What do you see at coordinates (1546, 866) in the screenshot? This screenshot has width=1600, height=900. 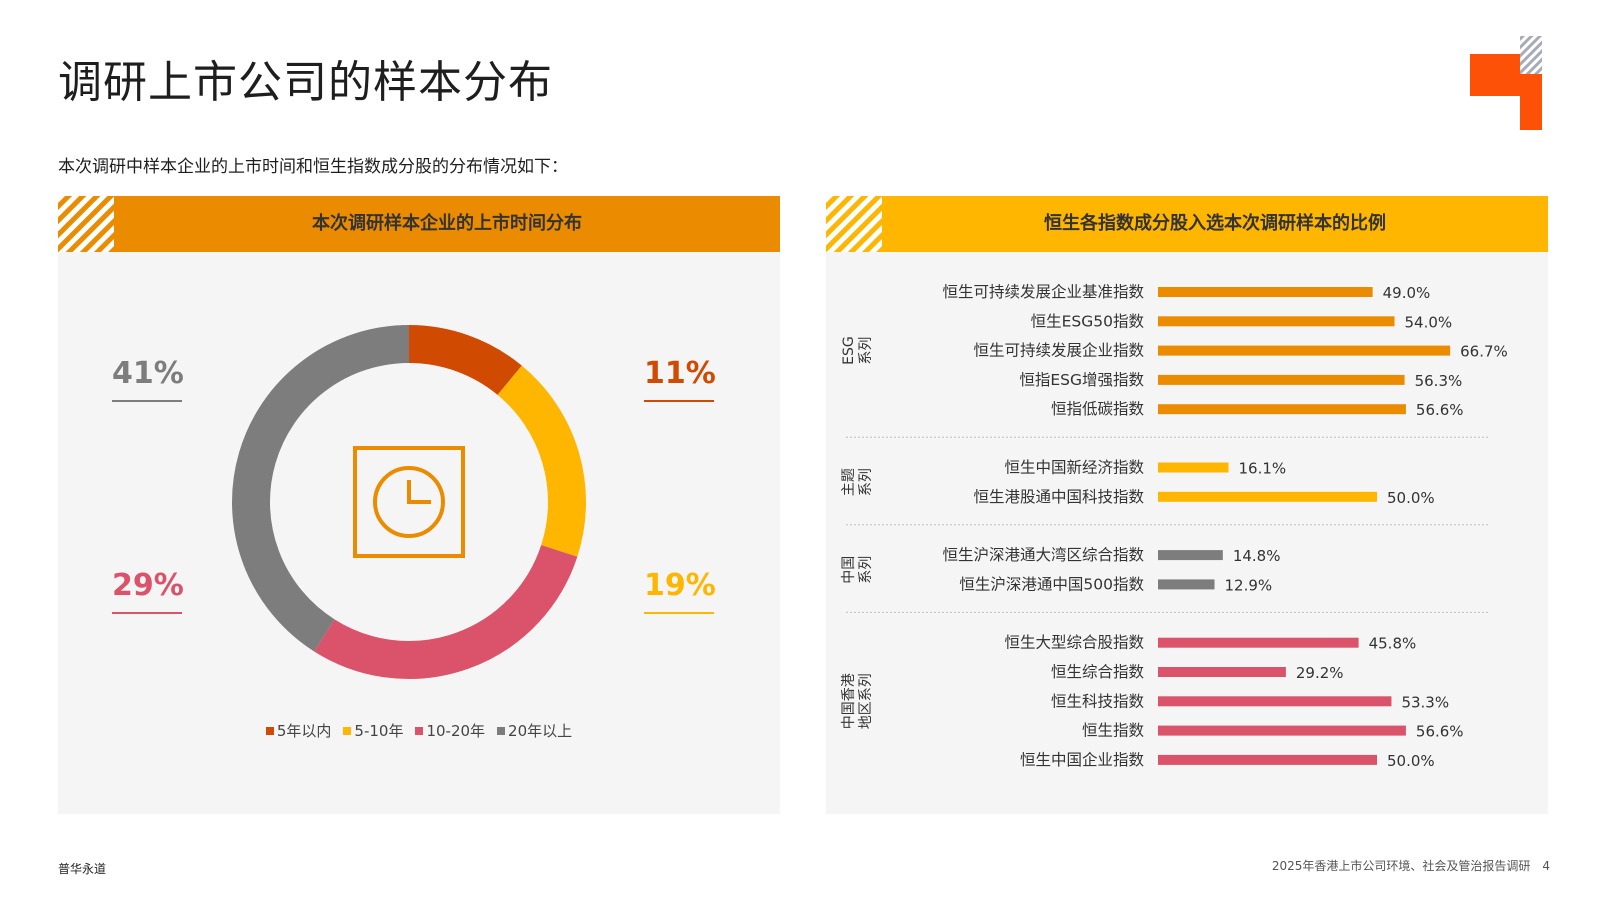 I see `page-number: 4` at bounding box center [1546, 866].